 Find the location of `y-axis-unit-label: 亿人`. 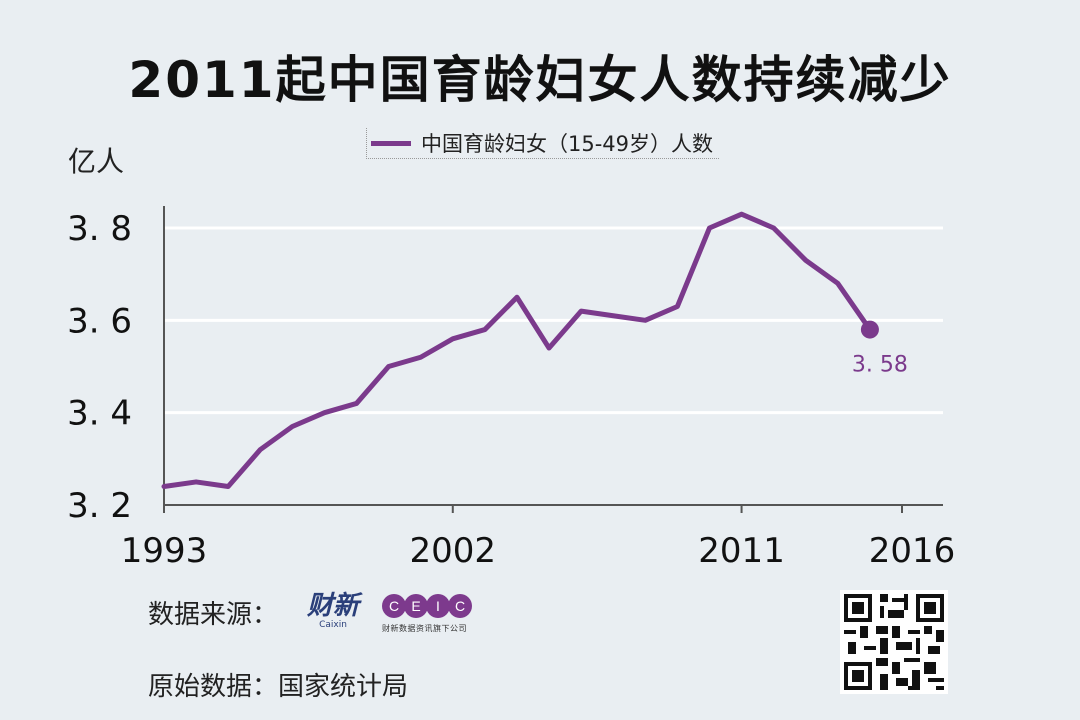

y-axis-unit-label: 亿人 is located at coordinates (96, 161).